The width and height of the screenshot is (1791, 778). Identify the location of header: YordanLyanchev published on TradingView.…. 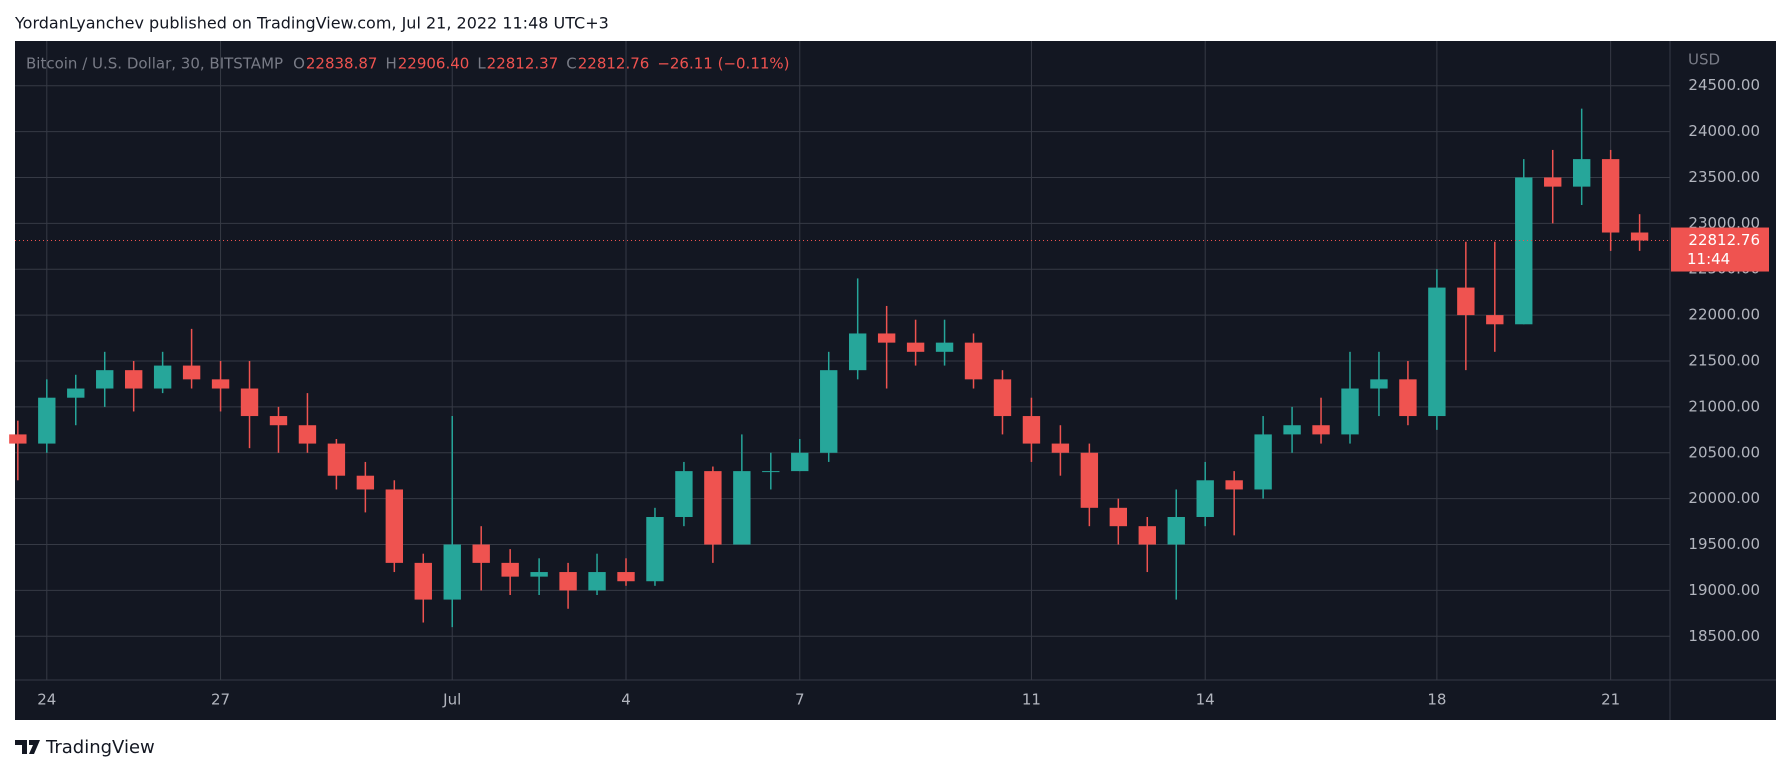
(311, 23).